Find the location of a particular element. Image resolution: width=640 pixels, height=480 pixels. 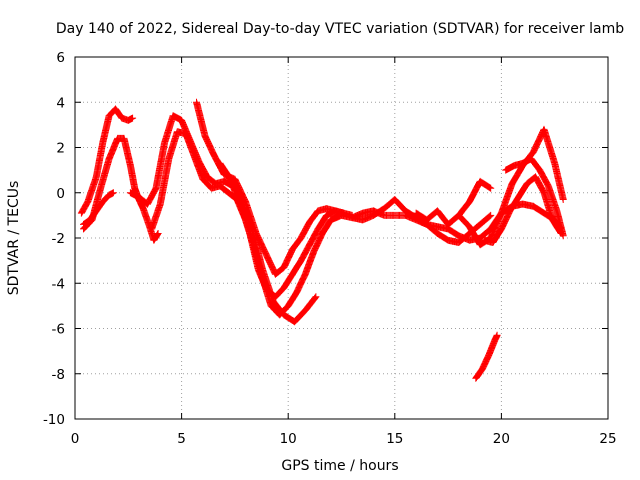

y-tick-label: 4 is located at coordinates (60, 103).